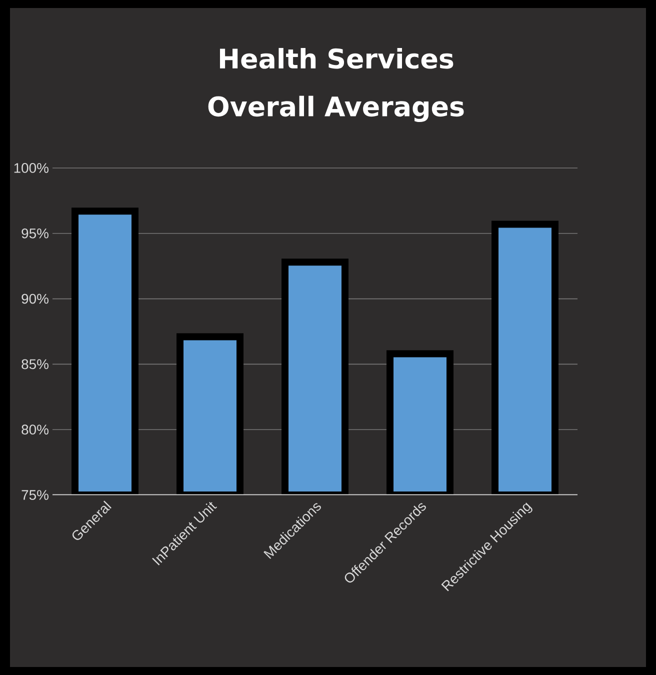 The width and height of the screenshot is (656, 675). Describe the element at coordinates (35, 495) in the screenshot. I see `y-tick-label: 75%` at that location.